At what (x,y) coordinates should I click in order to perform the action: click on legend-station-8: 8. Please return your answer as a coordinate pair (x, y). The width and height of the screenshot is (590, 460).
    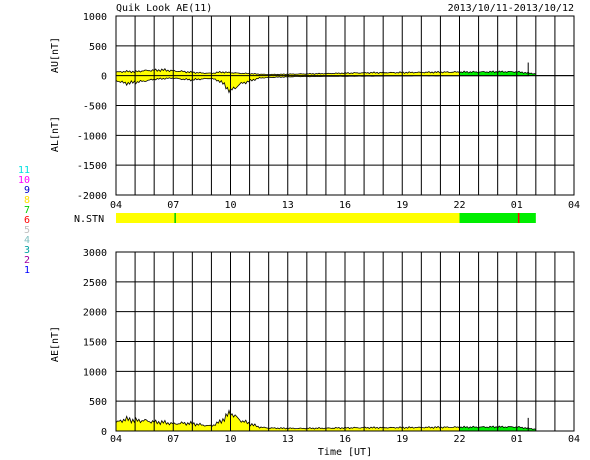
    Looking at the image, I should click on (27, 200).